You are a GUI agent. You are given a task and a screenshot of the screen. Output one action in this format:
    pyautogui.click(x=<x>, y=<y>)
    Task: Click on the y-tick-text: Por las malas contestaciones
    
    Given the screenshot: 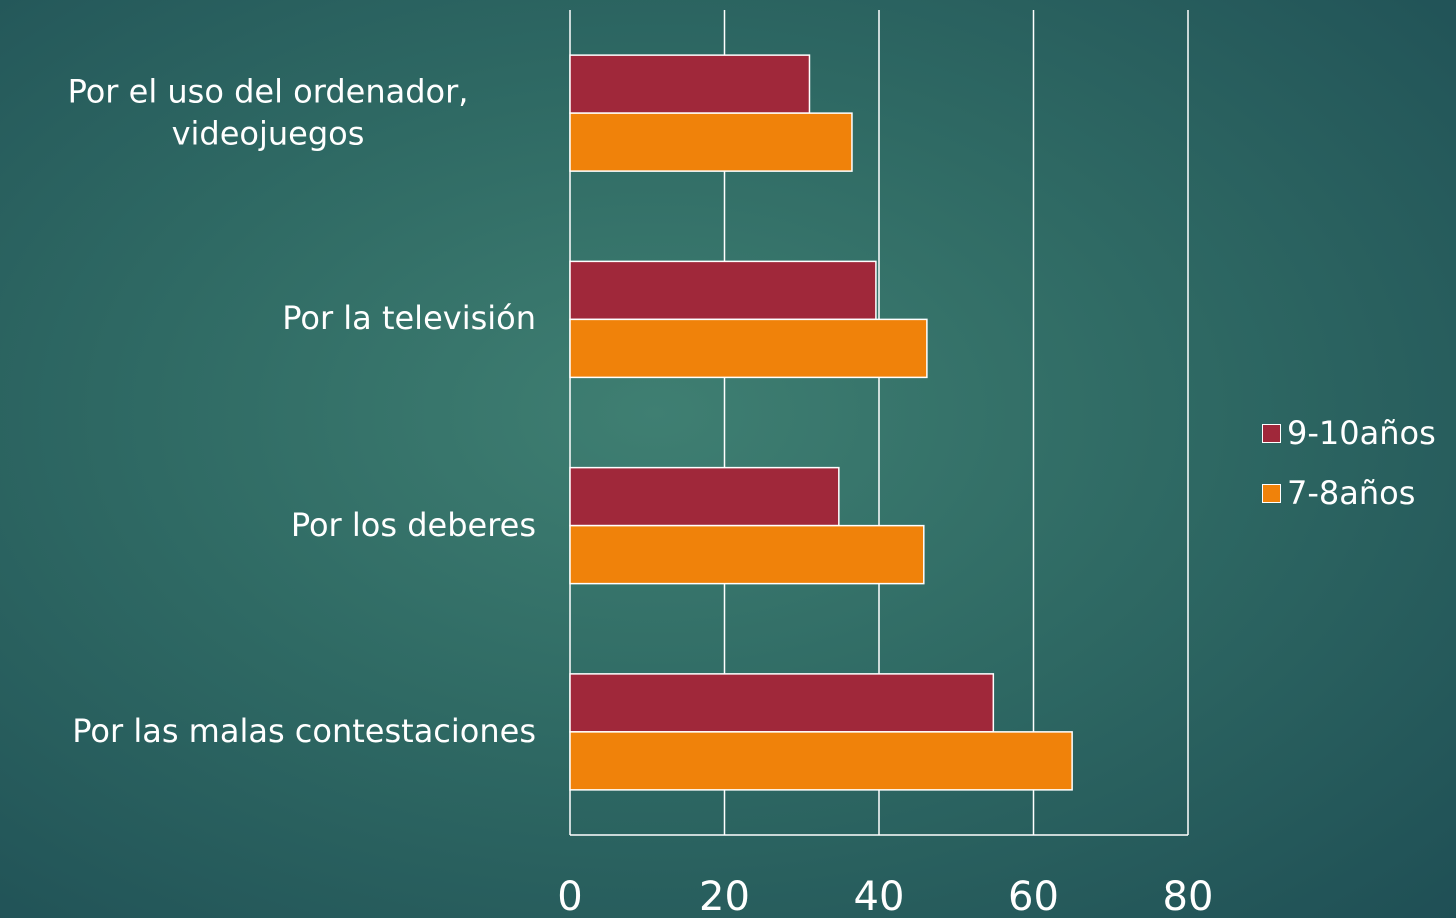 What is the action you would take?
    pyautogui.click(x=304, y=731)
    